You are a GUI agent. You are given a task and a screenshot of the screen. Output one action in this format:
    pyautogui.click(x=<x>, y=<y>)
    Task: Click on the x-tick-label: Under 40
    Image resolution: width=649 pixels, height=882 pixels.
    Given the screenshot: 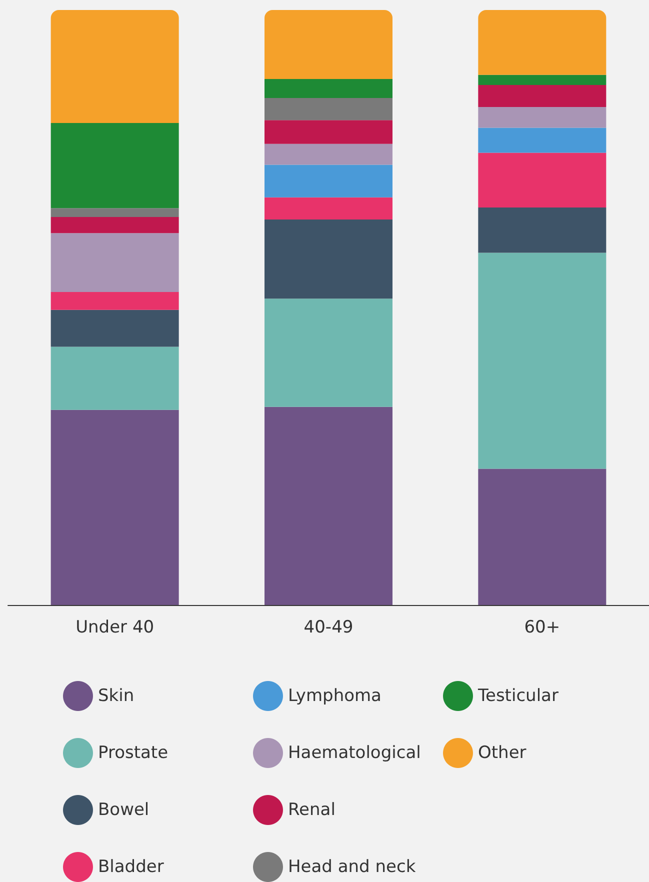 What is the action you would take?
    pyautogui.click(x=115, y=628)
    